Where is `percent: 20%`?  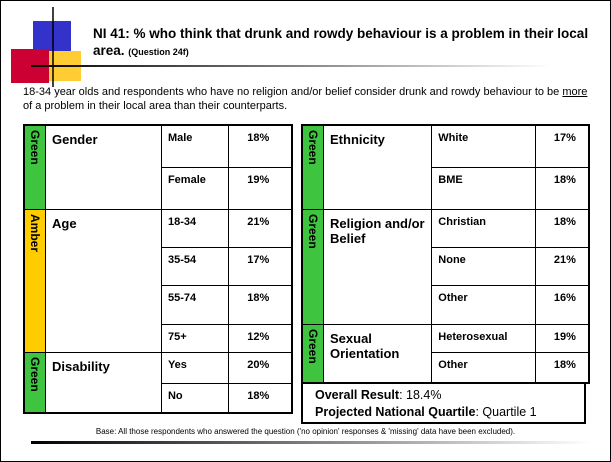
percent: 20% is located at coordinates (260, 367).